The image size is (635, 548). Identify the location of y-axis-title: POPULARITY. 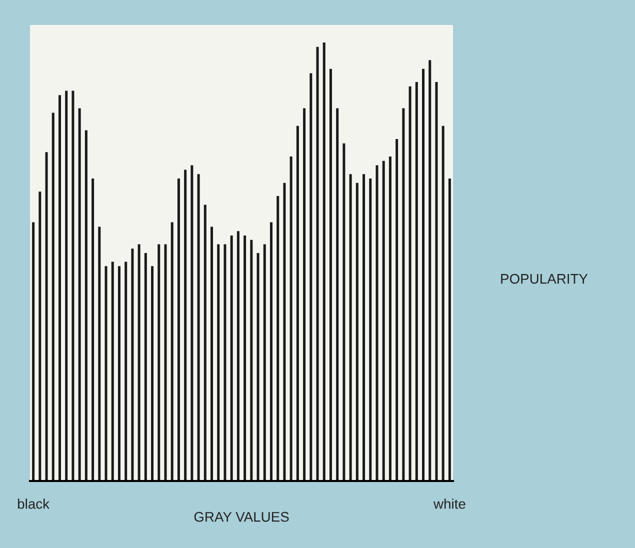
(544, 279).